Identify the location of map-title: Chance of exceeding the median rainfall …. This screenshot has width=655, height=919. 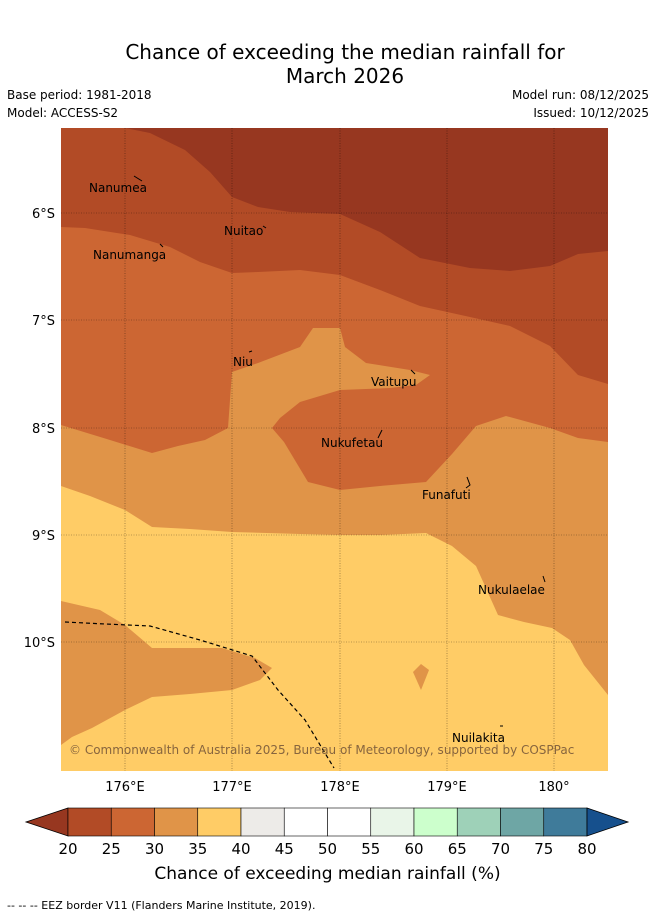
(327, 64).